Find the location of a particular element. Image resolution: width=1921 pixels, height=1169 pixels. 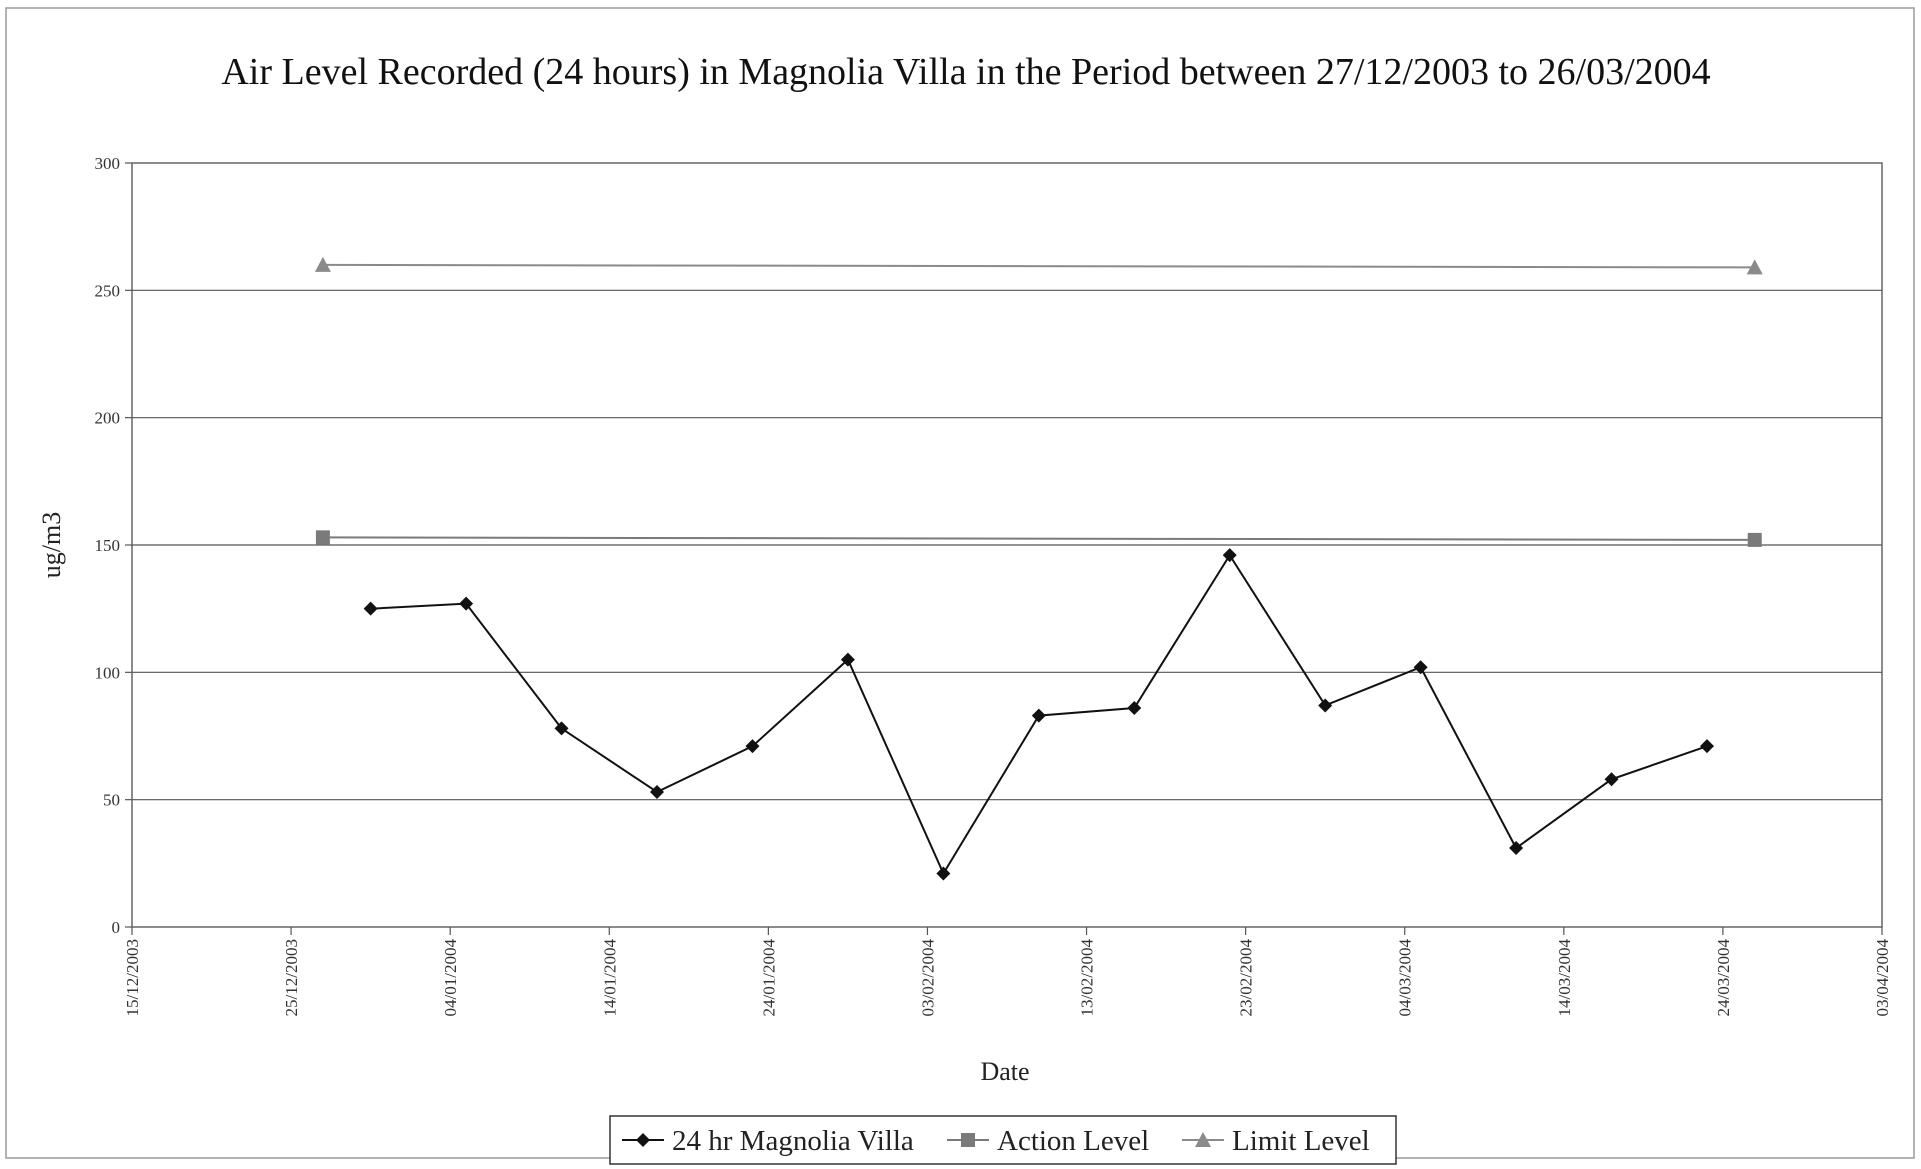

legend-box is located at coordinates (1003, 1140).